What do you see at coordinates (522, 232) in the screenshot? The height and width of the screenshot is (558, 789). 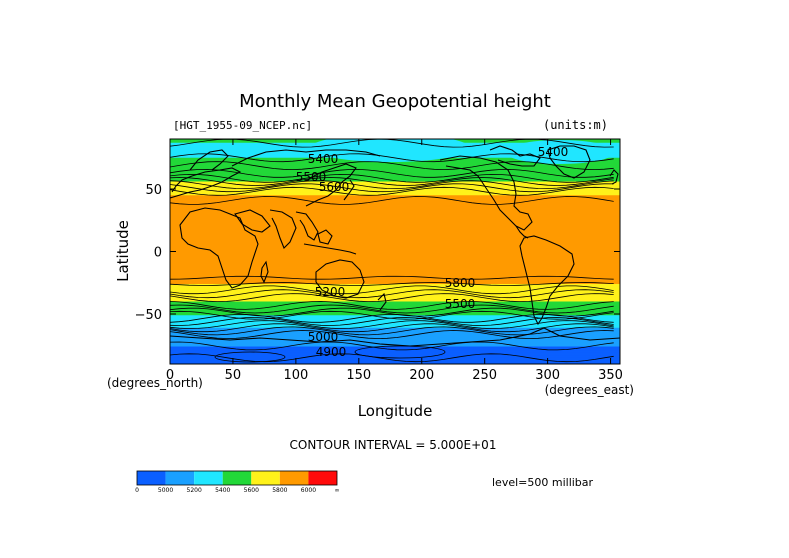 I see `central-america-coast` at bounding box center [522, 232].